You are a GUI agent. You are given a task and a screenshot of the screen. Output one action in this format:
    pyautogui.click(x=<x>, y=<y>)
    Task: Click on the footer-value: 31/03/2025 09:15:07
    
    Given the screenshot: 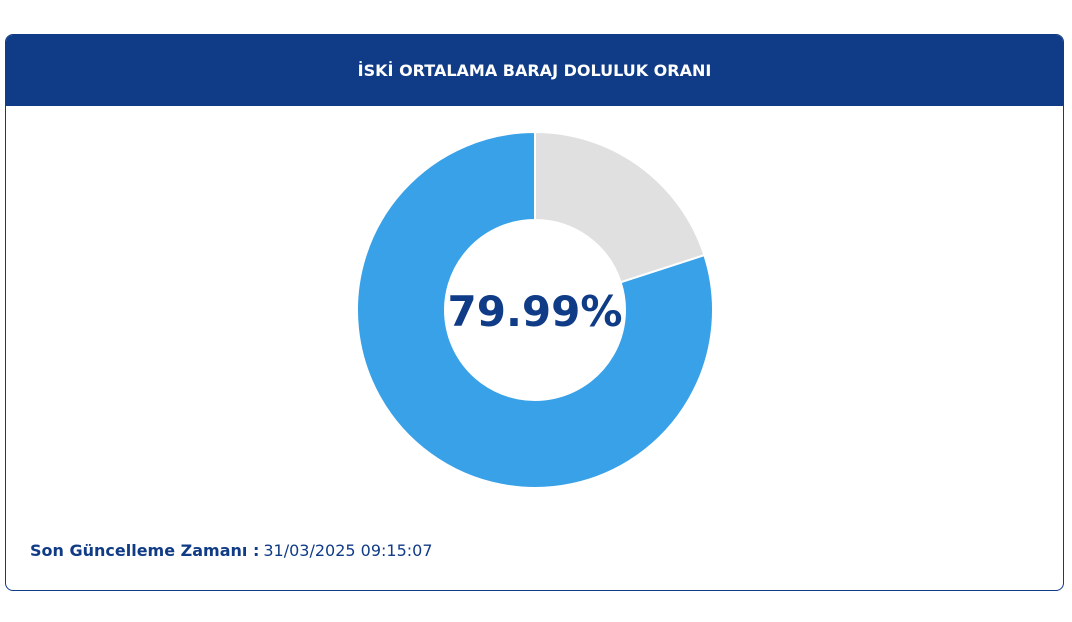 What is the action you would take?
    pyautogui.click(x=348, y=550)
    